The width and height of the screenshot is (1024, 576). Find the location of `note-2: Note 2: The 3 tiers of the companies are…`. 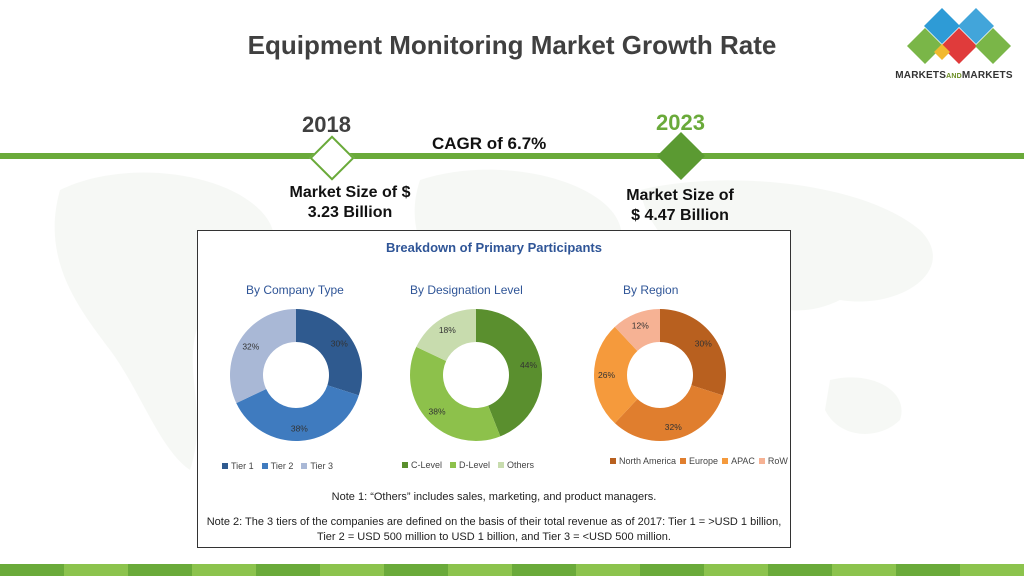

note-2: Note 2: The 3 tiers of the companies are… is located at coordinates (494, 529).